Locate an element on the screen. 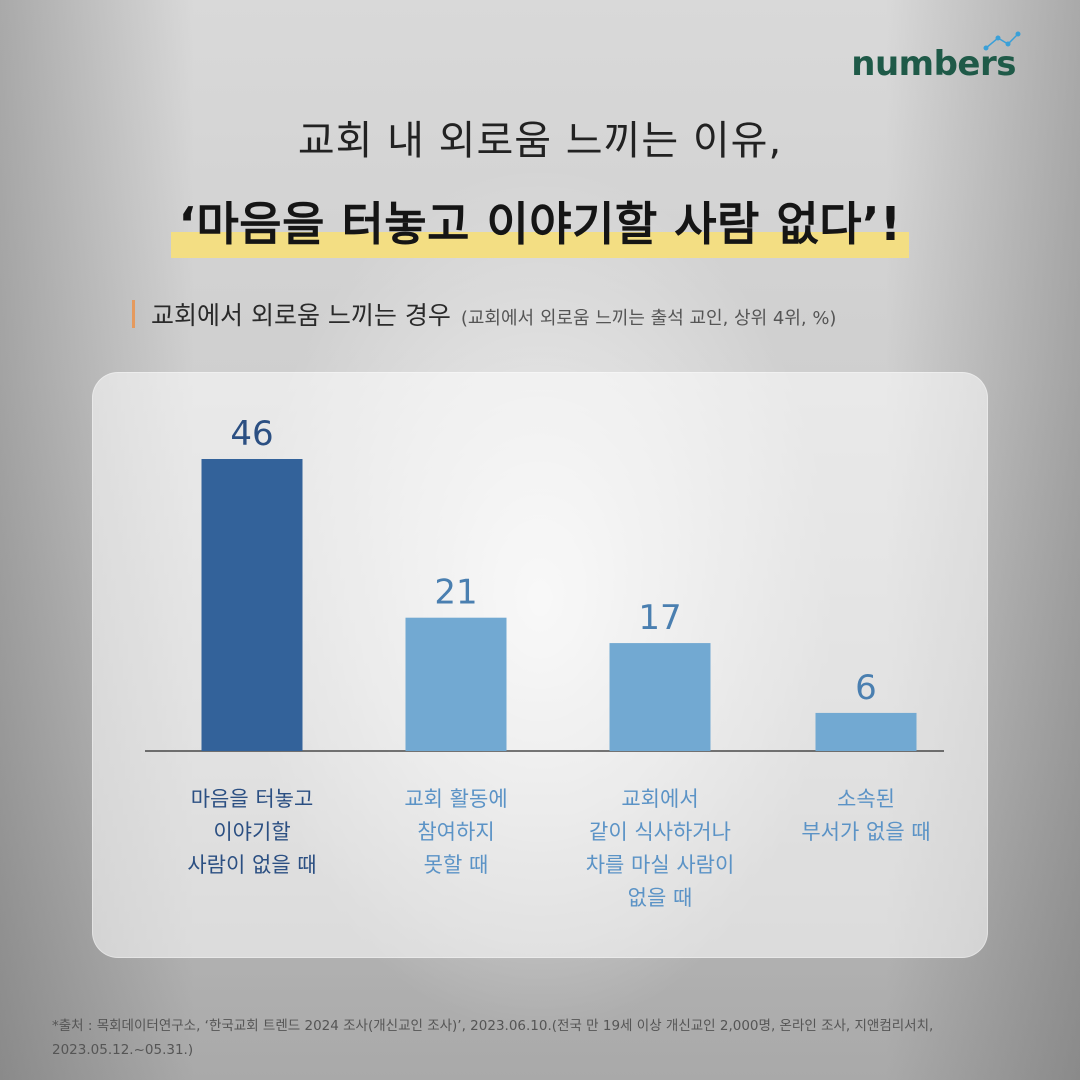 Image resolution: width=1080 pixels, height=1080 pixels. title-line-2-wrap: ‘마음을 터놓고 이야기할 사람 없다’! is located at coordinates (540, 223).